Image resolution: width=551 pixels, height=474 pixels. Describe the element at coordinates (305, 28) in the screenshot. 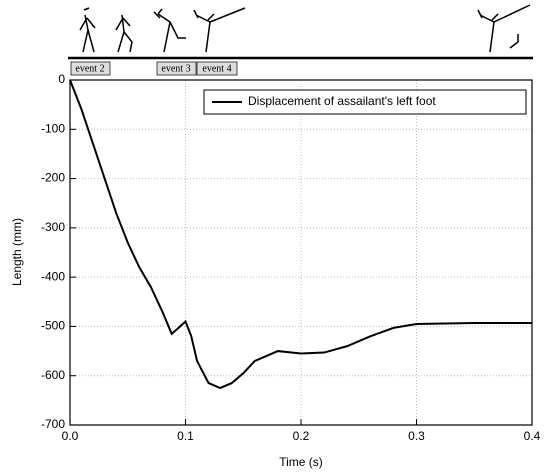

I see `stick-figures` at that location.